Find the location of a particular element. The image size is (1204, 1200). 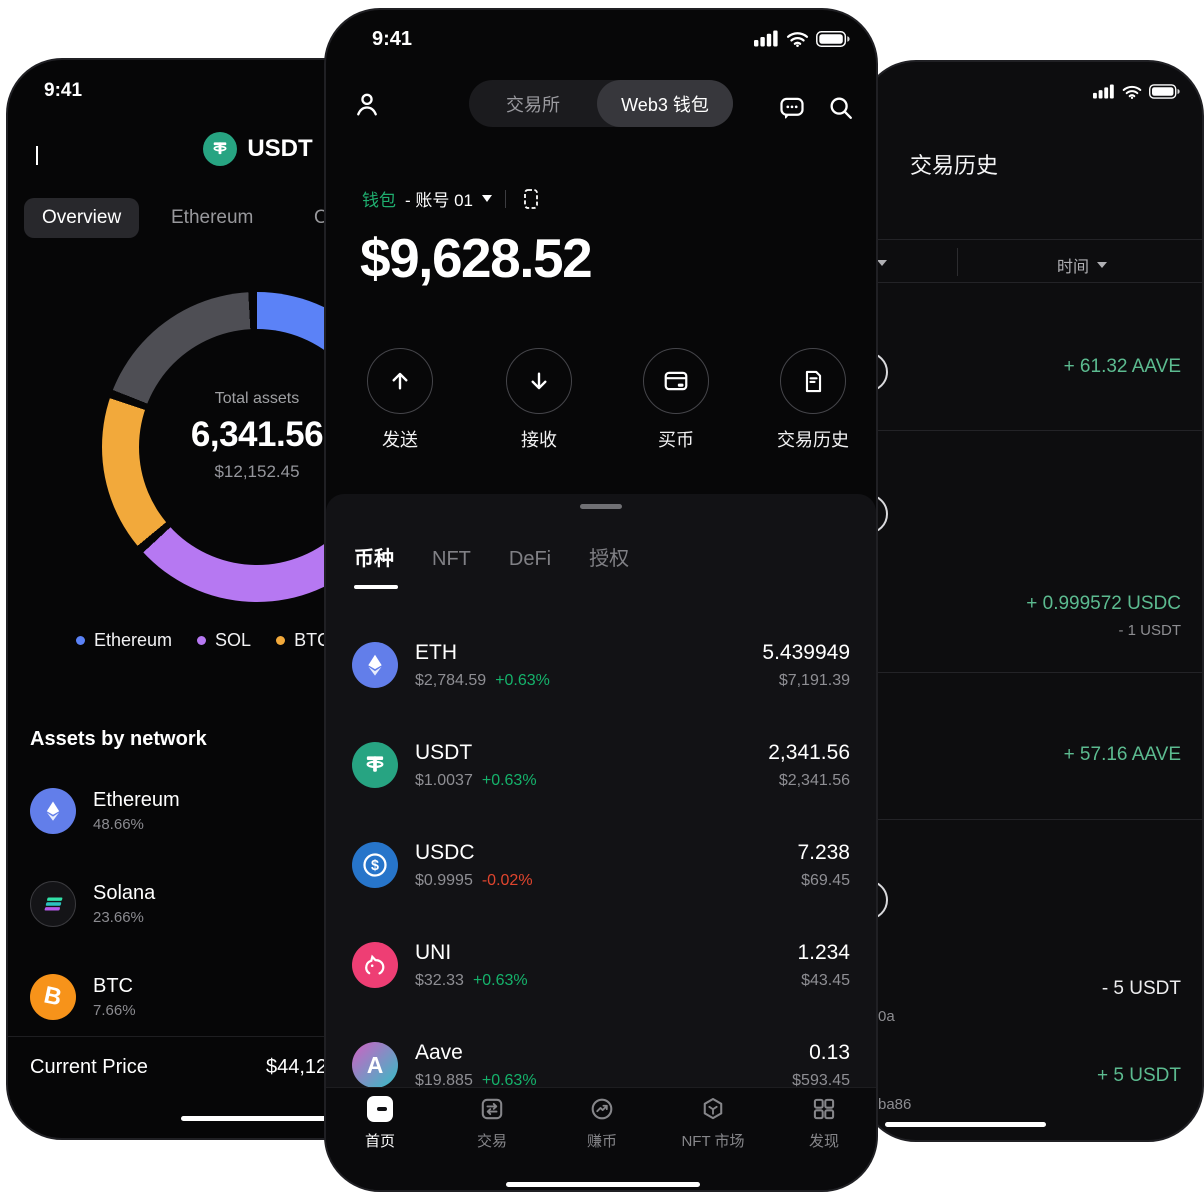

coin-row-usdc: $ USDC $0.9995 -0.02% 7.238 $69.45 is located at coordinates (601, 865).